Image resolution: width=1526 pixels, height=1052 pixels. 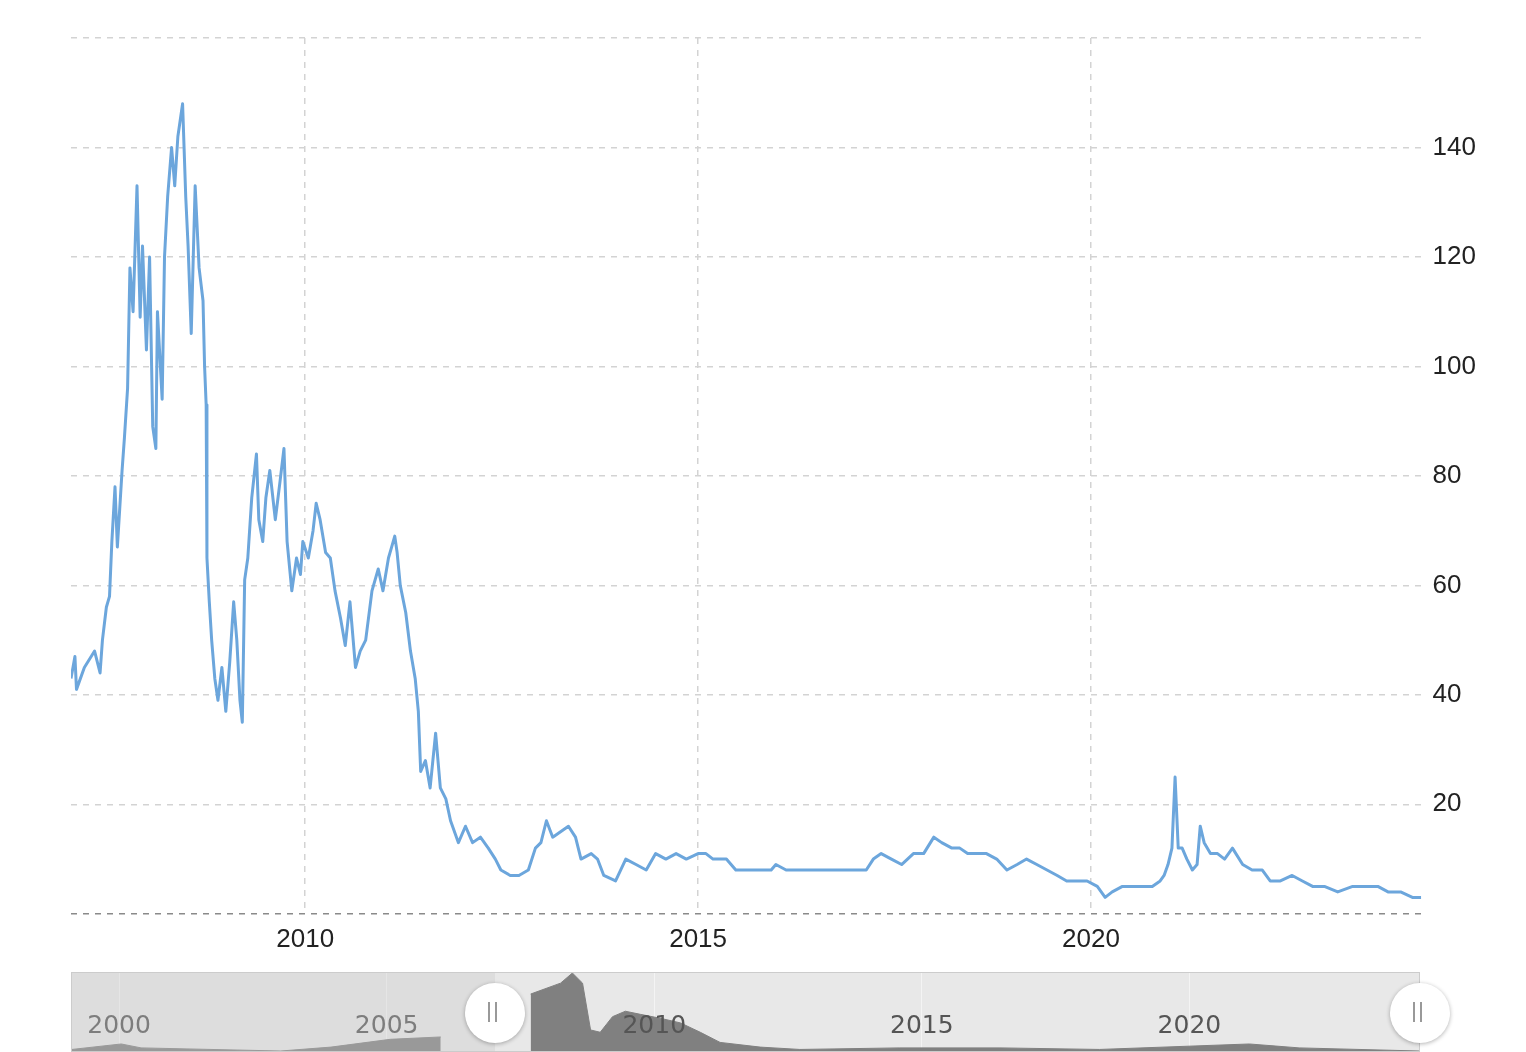 What do you see at coordinates (386, 1024) in the screenshot?
I see `x-tick-label: 2005` at bounding box center [386, 1024].